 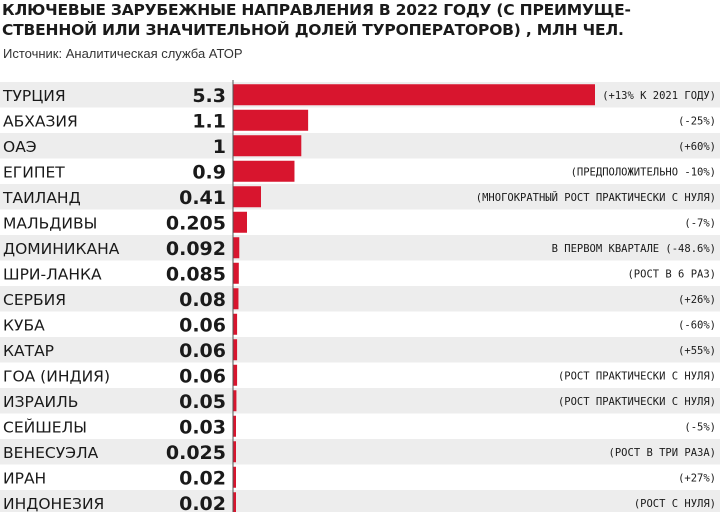 I want to click on country-label: ОАЭ, so click(x=20, y=147).